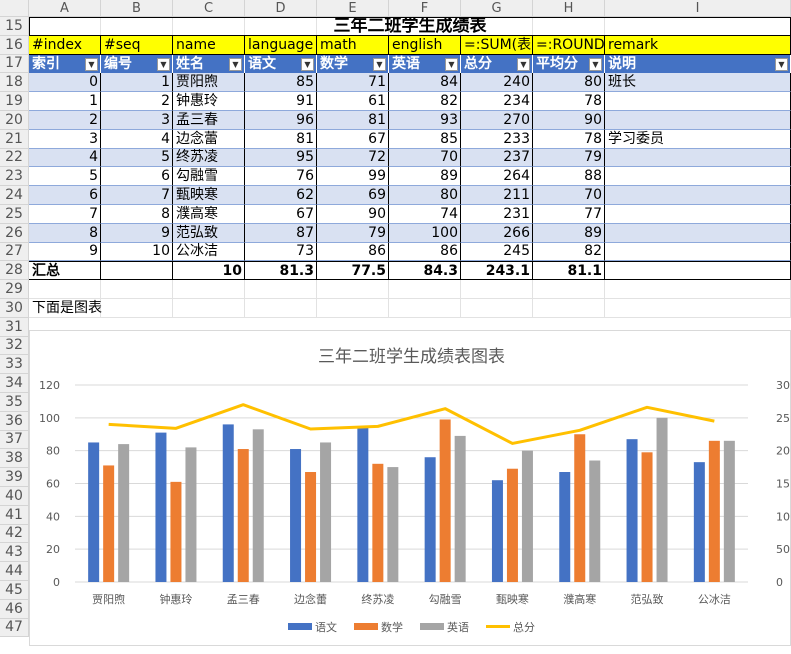 This screenshot has height=654, width=791. What do you see at coordinates (209, 195) in the screenshot?
I see `table-cell: 甄映寒` at bounding box center [209, 195].